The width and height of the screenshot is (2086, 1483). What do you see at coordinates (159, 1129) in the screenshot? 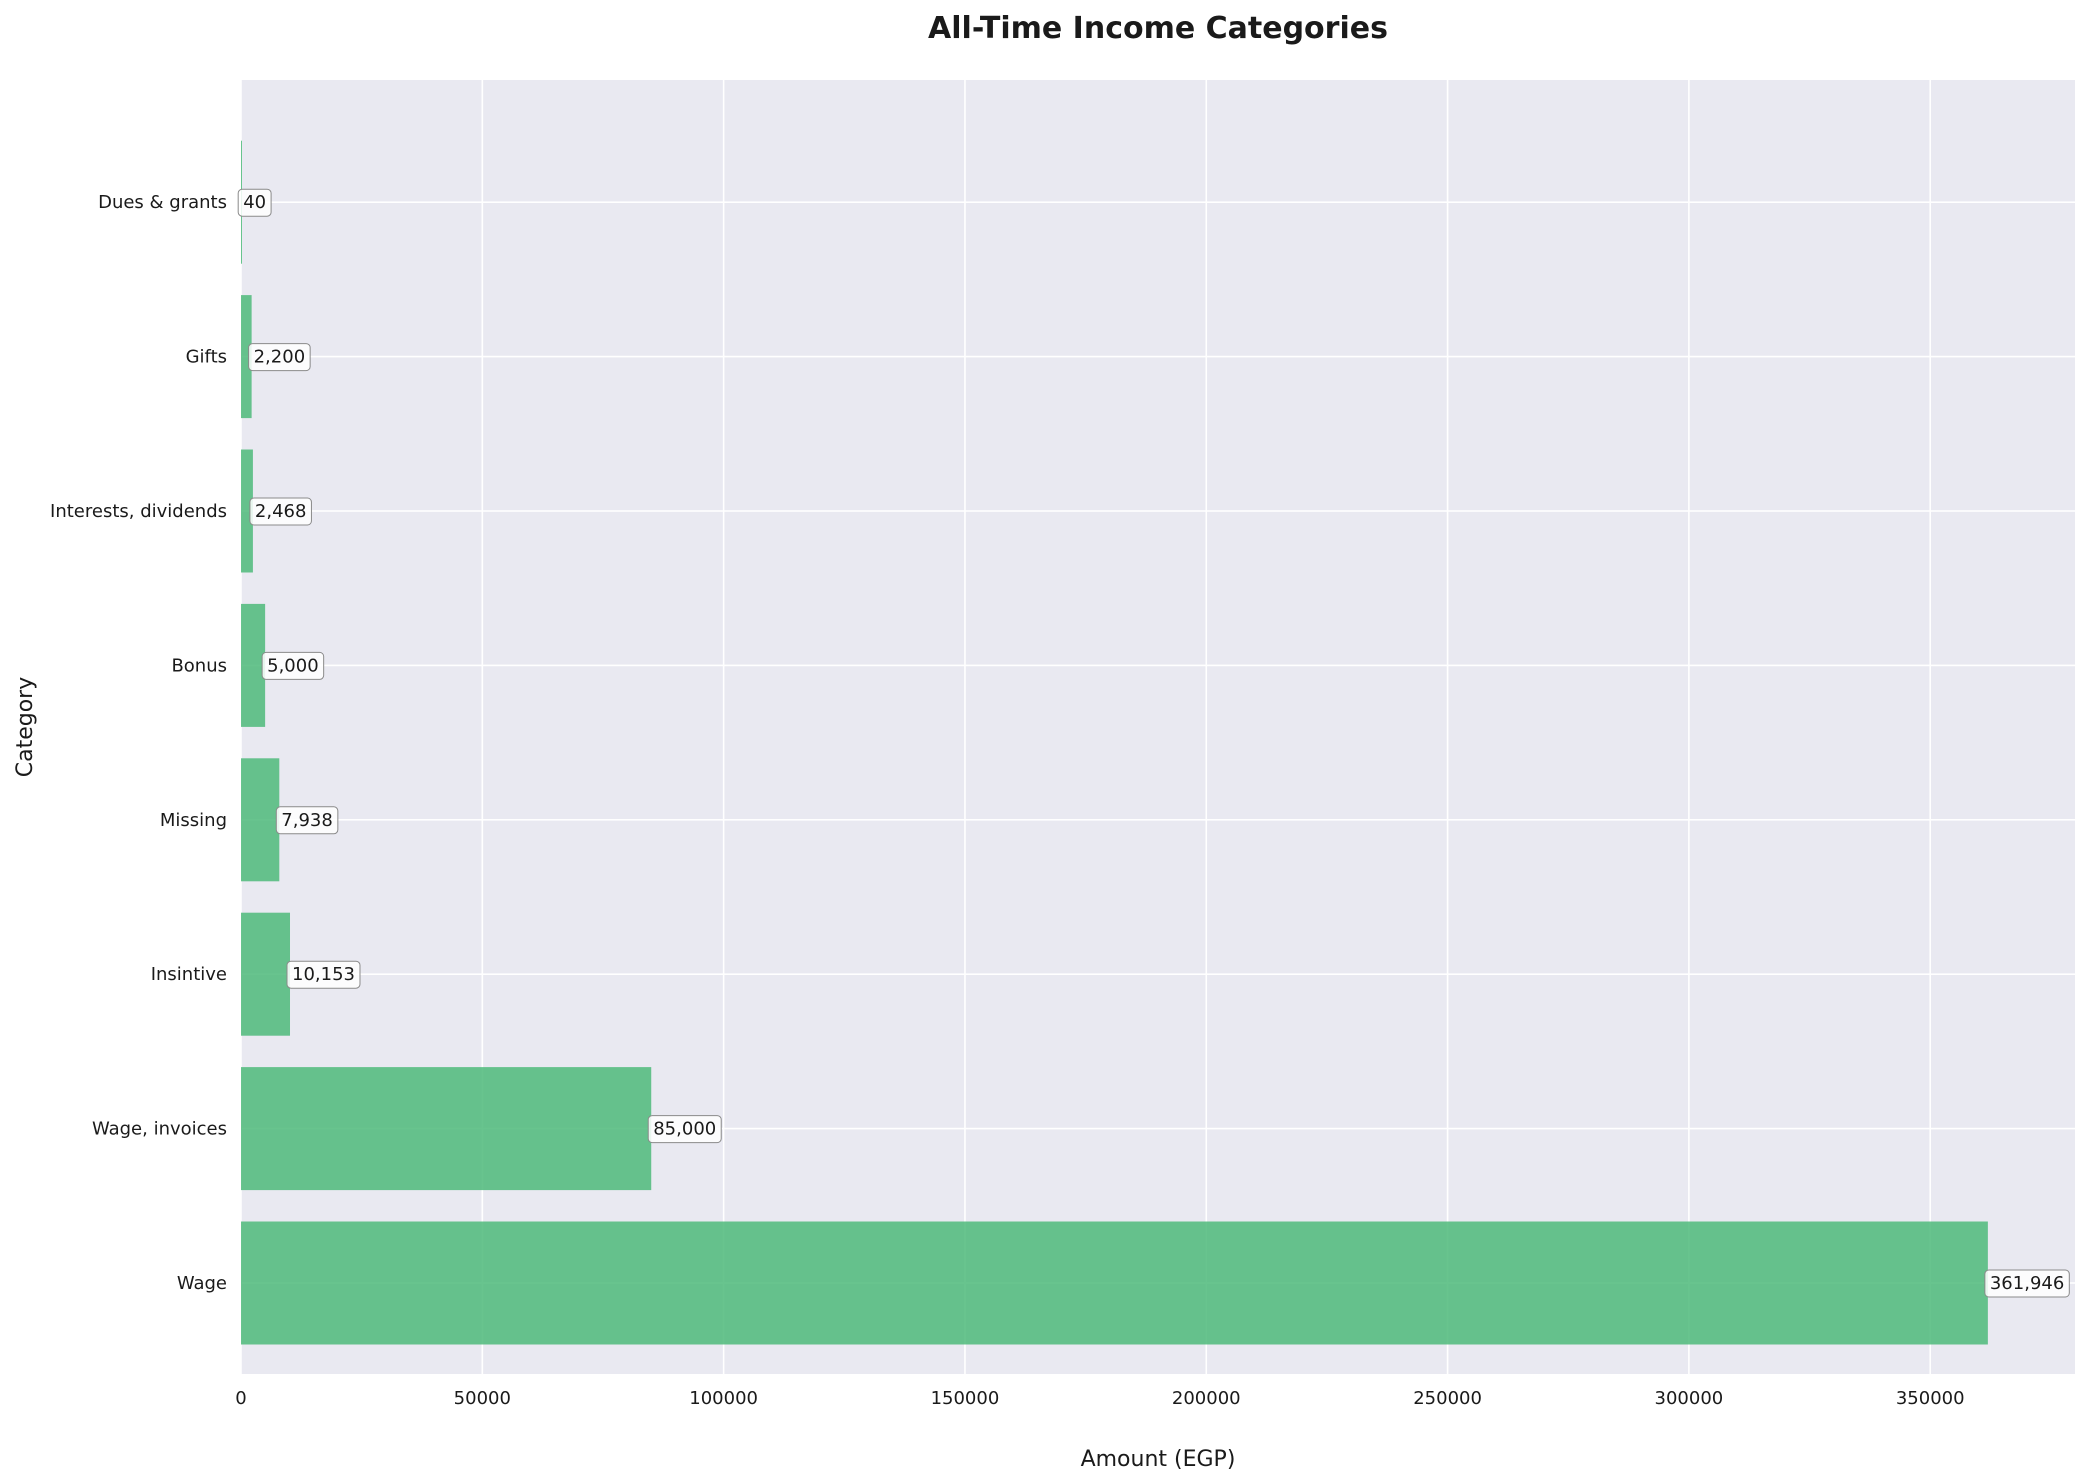
I see `y-tick-label: Wage, invoices` at bounding box center [159, 1129].